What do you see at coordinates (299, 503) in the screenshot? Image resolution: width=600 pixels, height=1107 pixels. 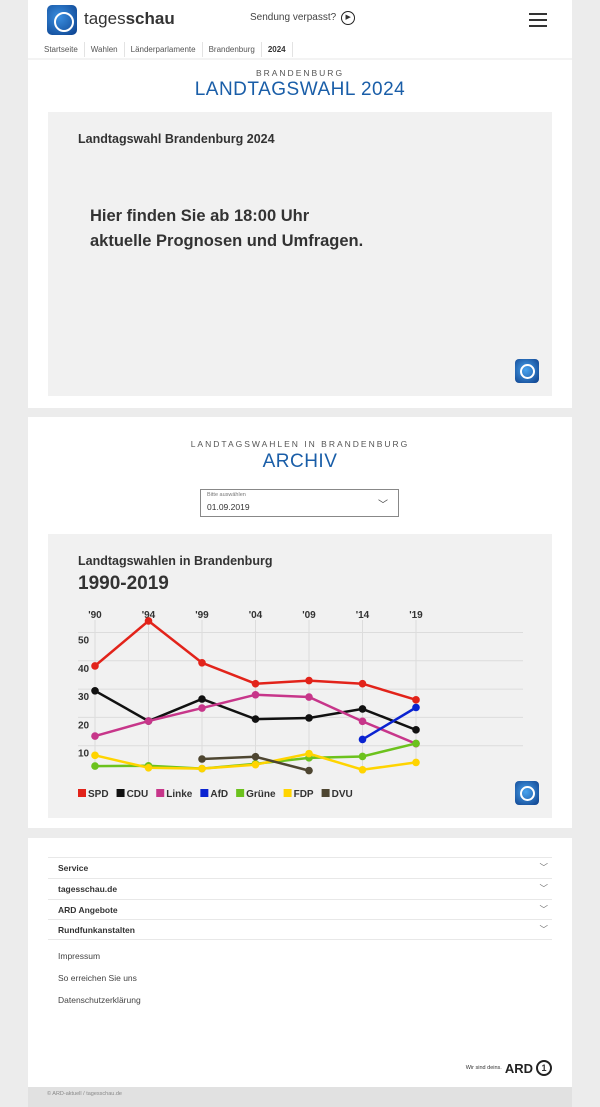 I see `election-date-select: Bitte auswählen 01.09.2019 ﹀` at bounding box center [299, 503].